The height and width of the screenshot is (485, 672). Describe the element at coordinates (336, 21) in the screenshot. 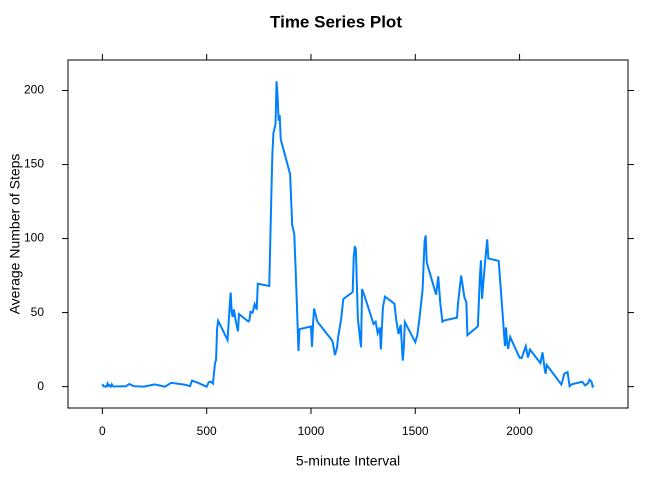

I see `chart-title: Time Series Plot` at that location.